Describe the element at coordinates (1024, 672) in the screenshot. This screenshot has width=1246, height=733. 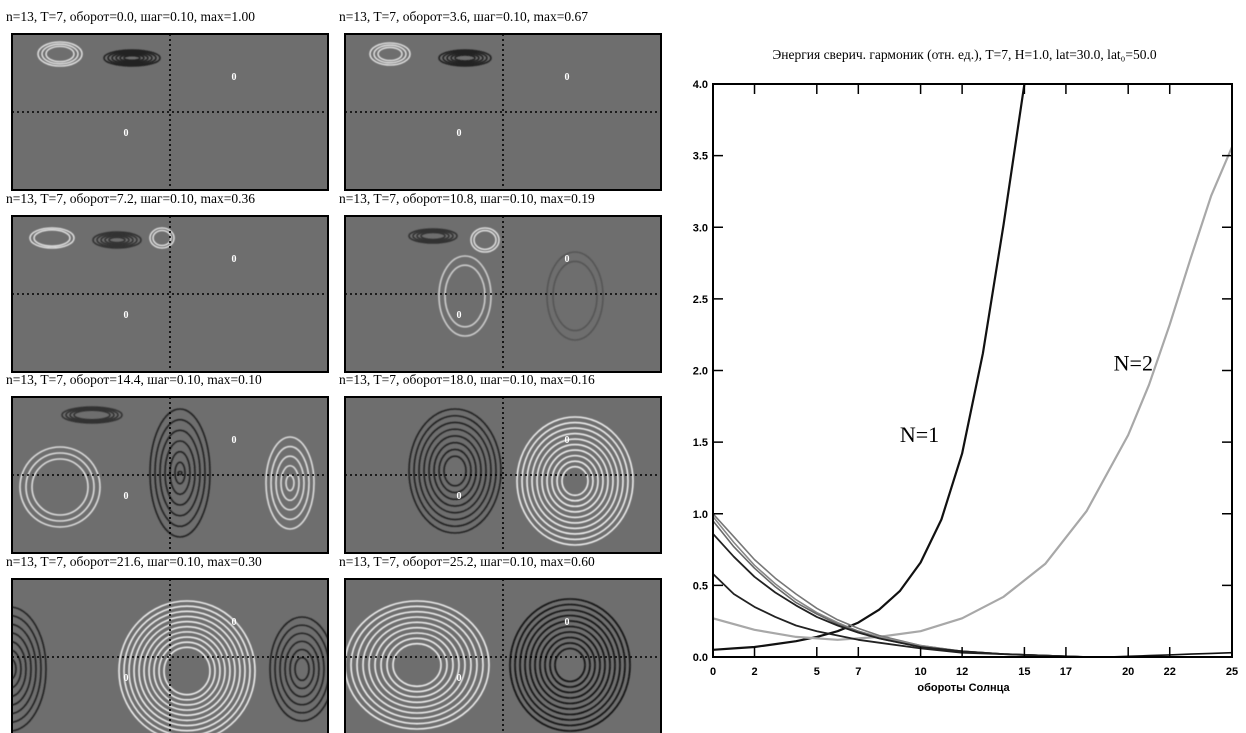
I see `x-tick-label: 15` at that location.